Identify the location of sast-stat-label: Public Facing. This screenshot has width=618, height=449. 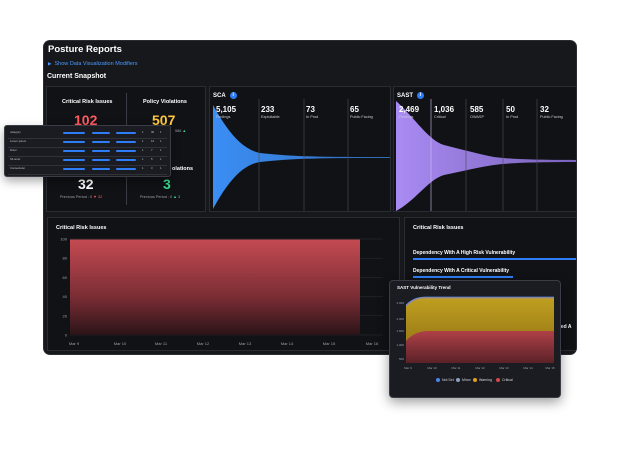
(551, 117).